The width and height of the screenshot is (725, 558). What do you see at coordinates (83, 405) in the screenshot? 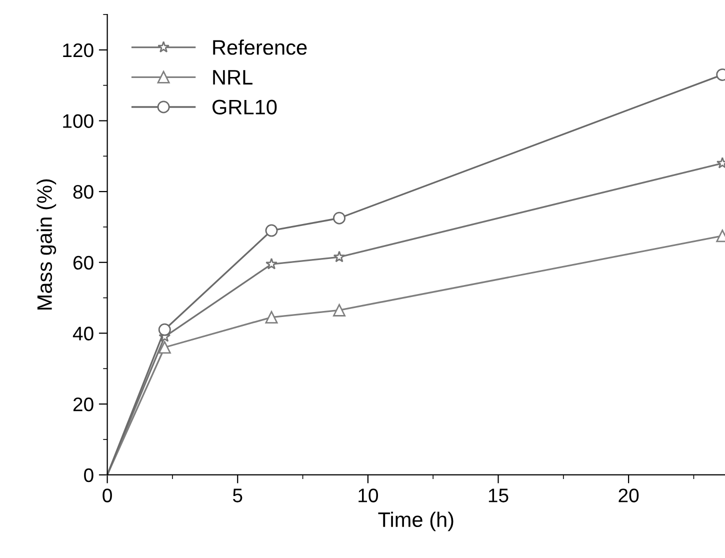
I see `y-tick-label: 20` at bounding box center [83, 405].